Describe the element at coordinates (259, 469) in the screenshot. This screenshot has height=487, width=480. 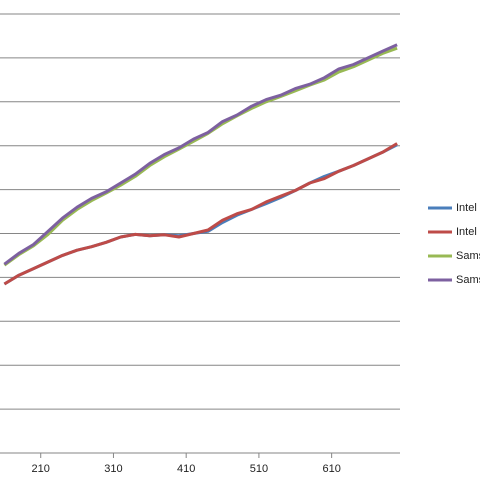
I see `x-tick-label: 510` at that location.